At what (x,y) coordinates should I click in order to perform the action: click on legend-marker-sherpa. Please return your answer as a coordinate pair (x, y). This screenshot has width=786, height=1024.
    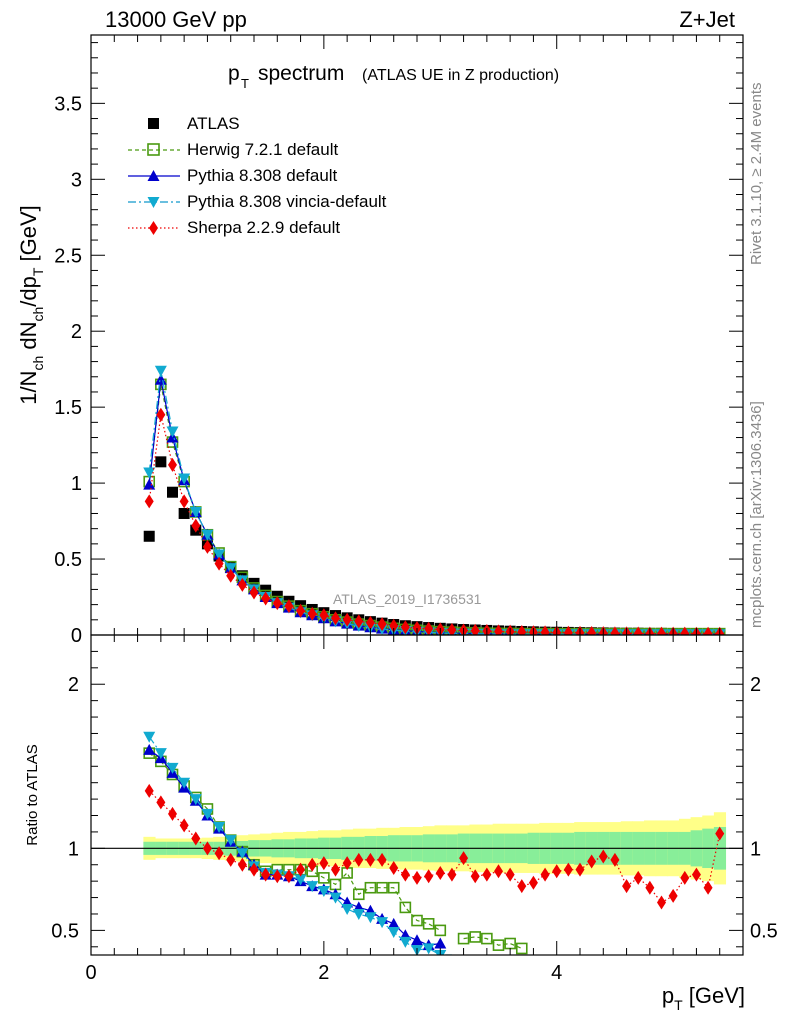
    Looking at the image, I should click on (153, 228).